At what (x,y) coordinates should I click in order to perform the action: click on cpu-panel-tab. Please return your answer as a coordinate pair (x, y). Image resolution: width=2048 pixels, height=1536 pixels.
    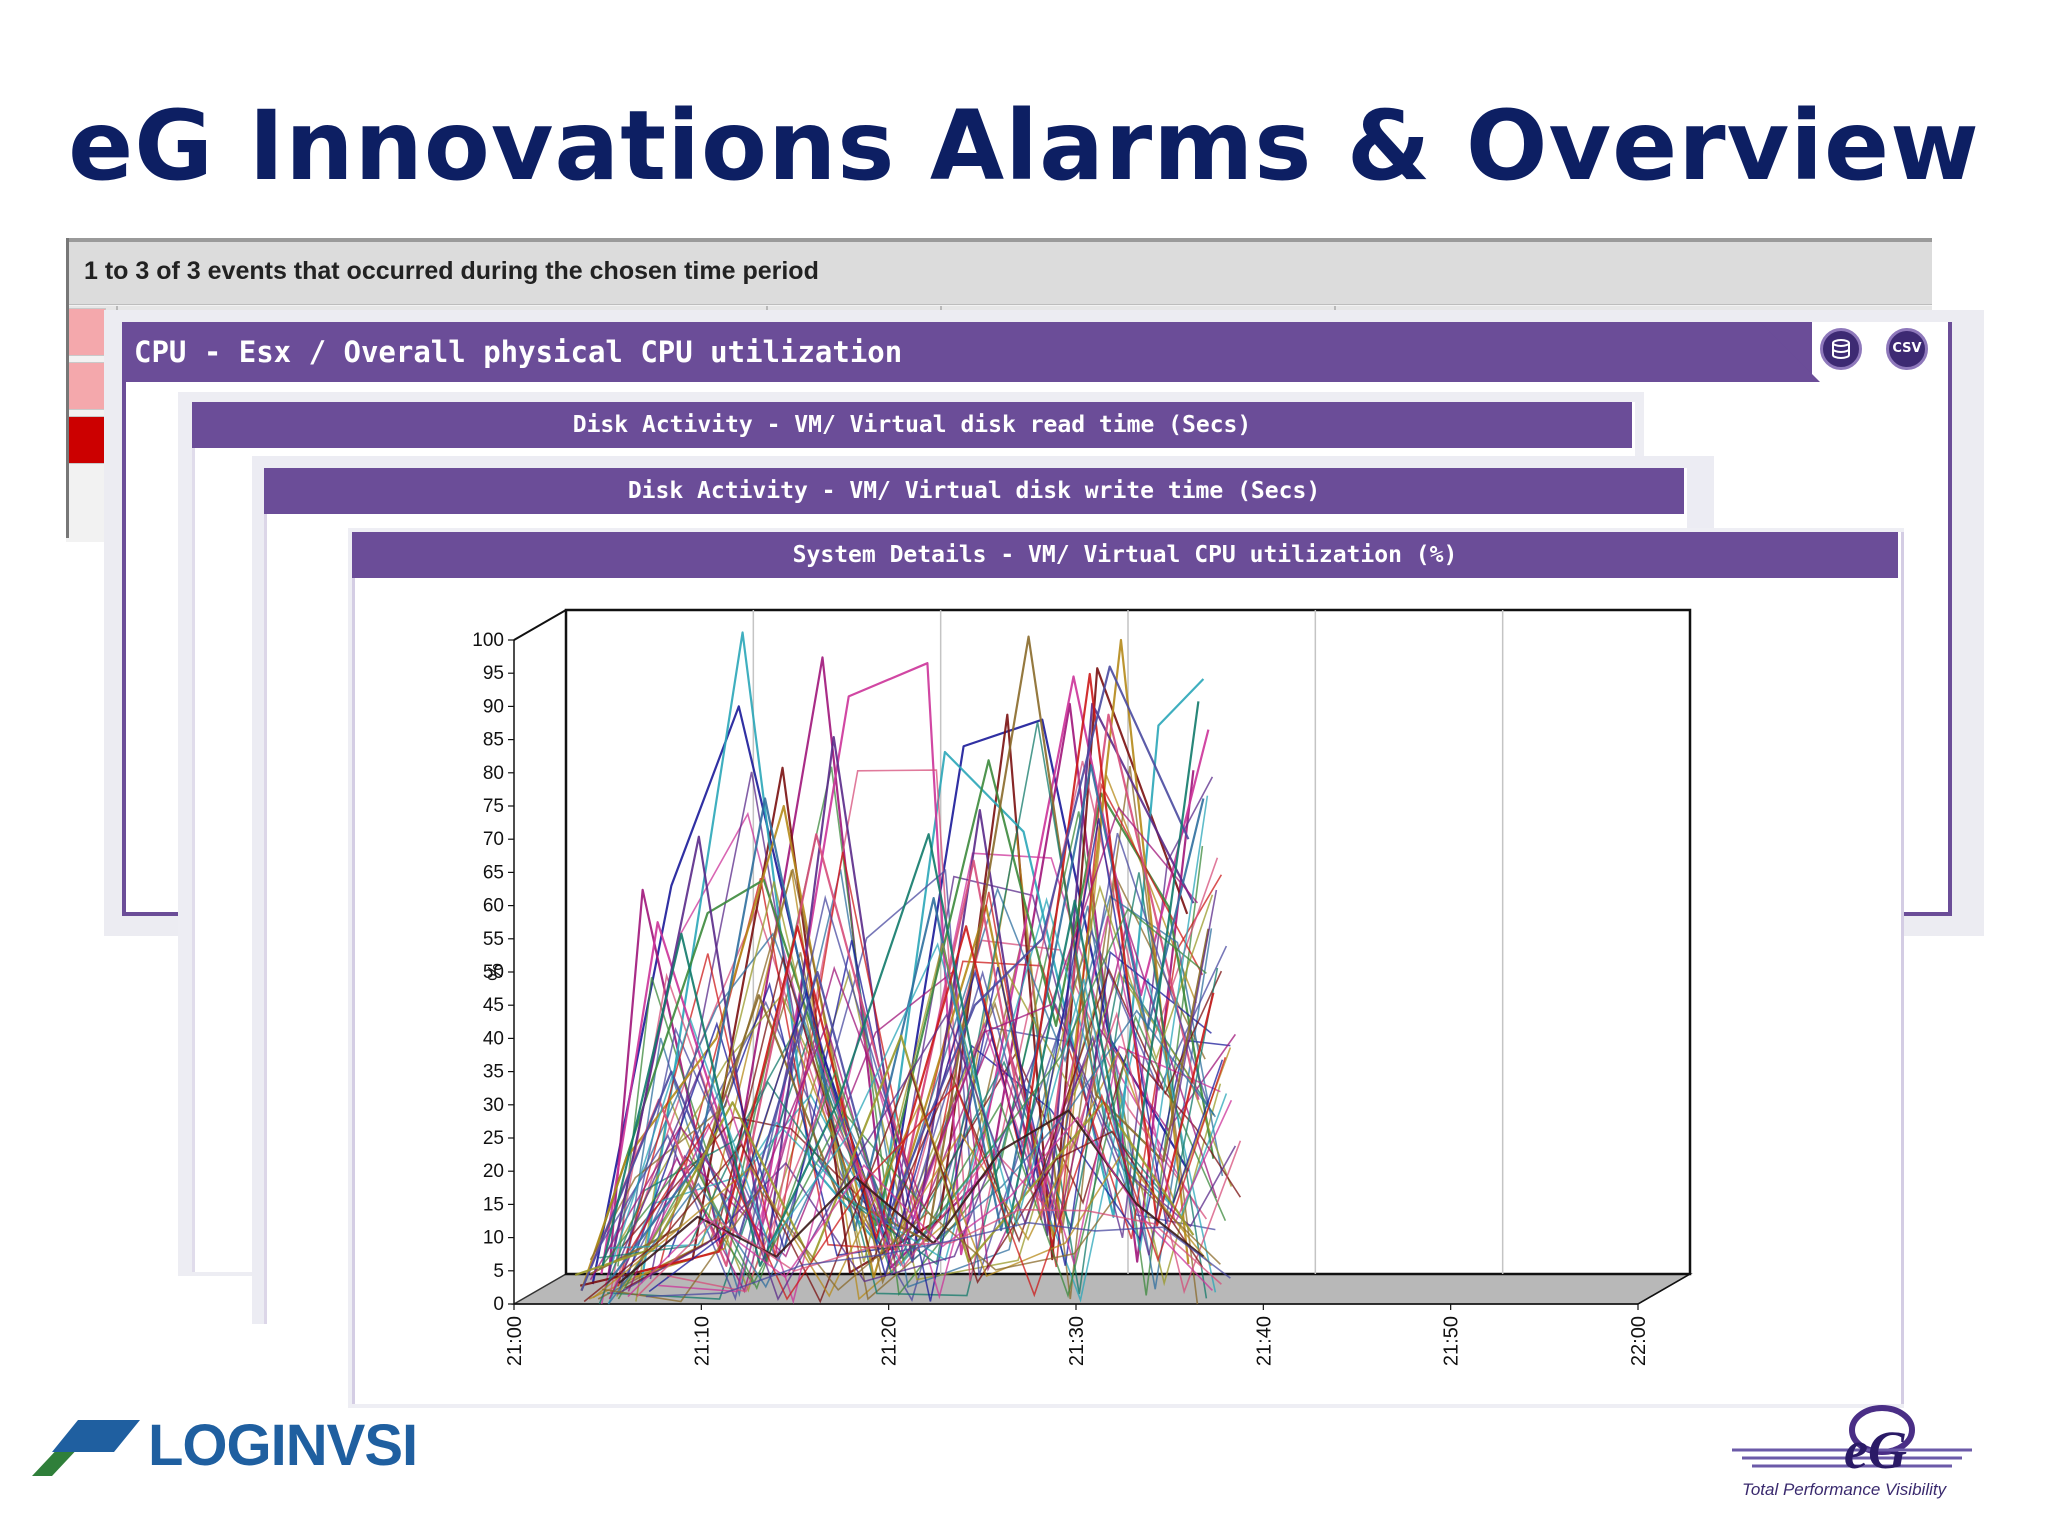
    Looking at the image, I should click on (1790, 352).